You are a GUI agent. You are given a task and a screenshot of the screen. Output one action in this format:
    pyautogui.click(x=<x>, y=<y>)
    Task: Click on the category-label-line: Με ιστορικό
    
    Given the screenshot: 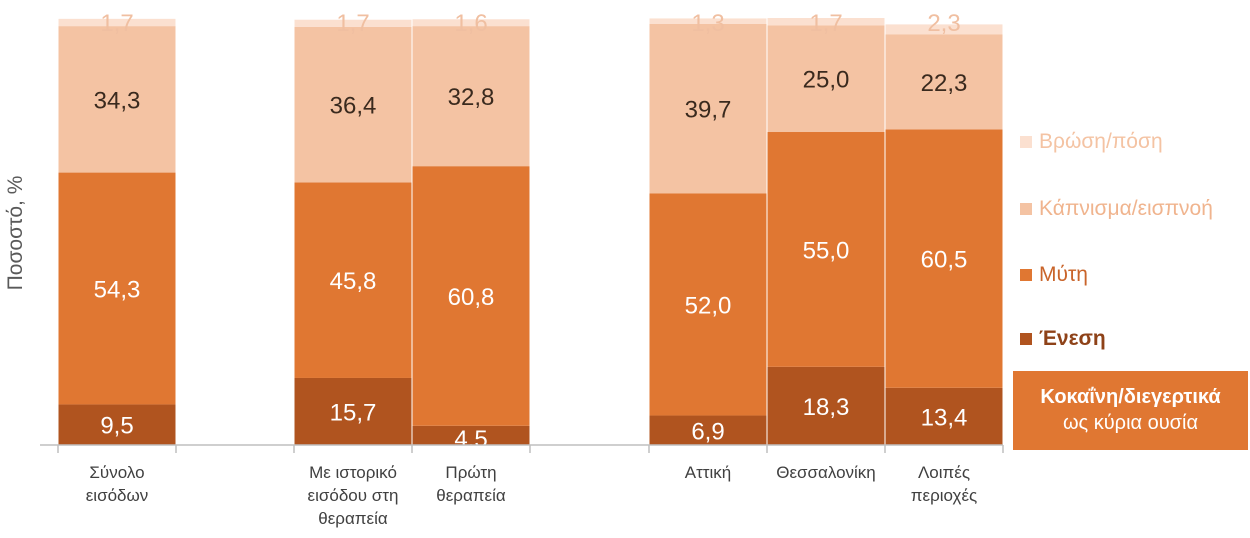 What is the action you would take?
    pyautogui.click(x=353, y=472)
    